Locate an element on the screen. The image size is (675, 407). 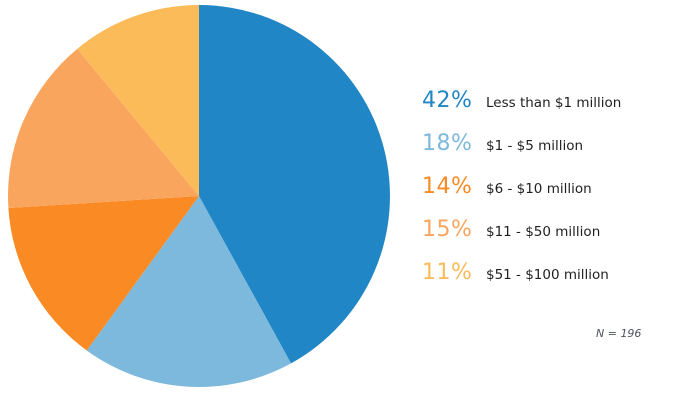
sample-size-note: N = 196 is located at coordinates (619, 333).